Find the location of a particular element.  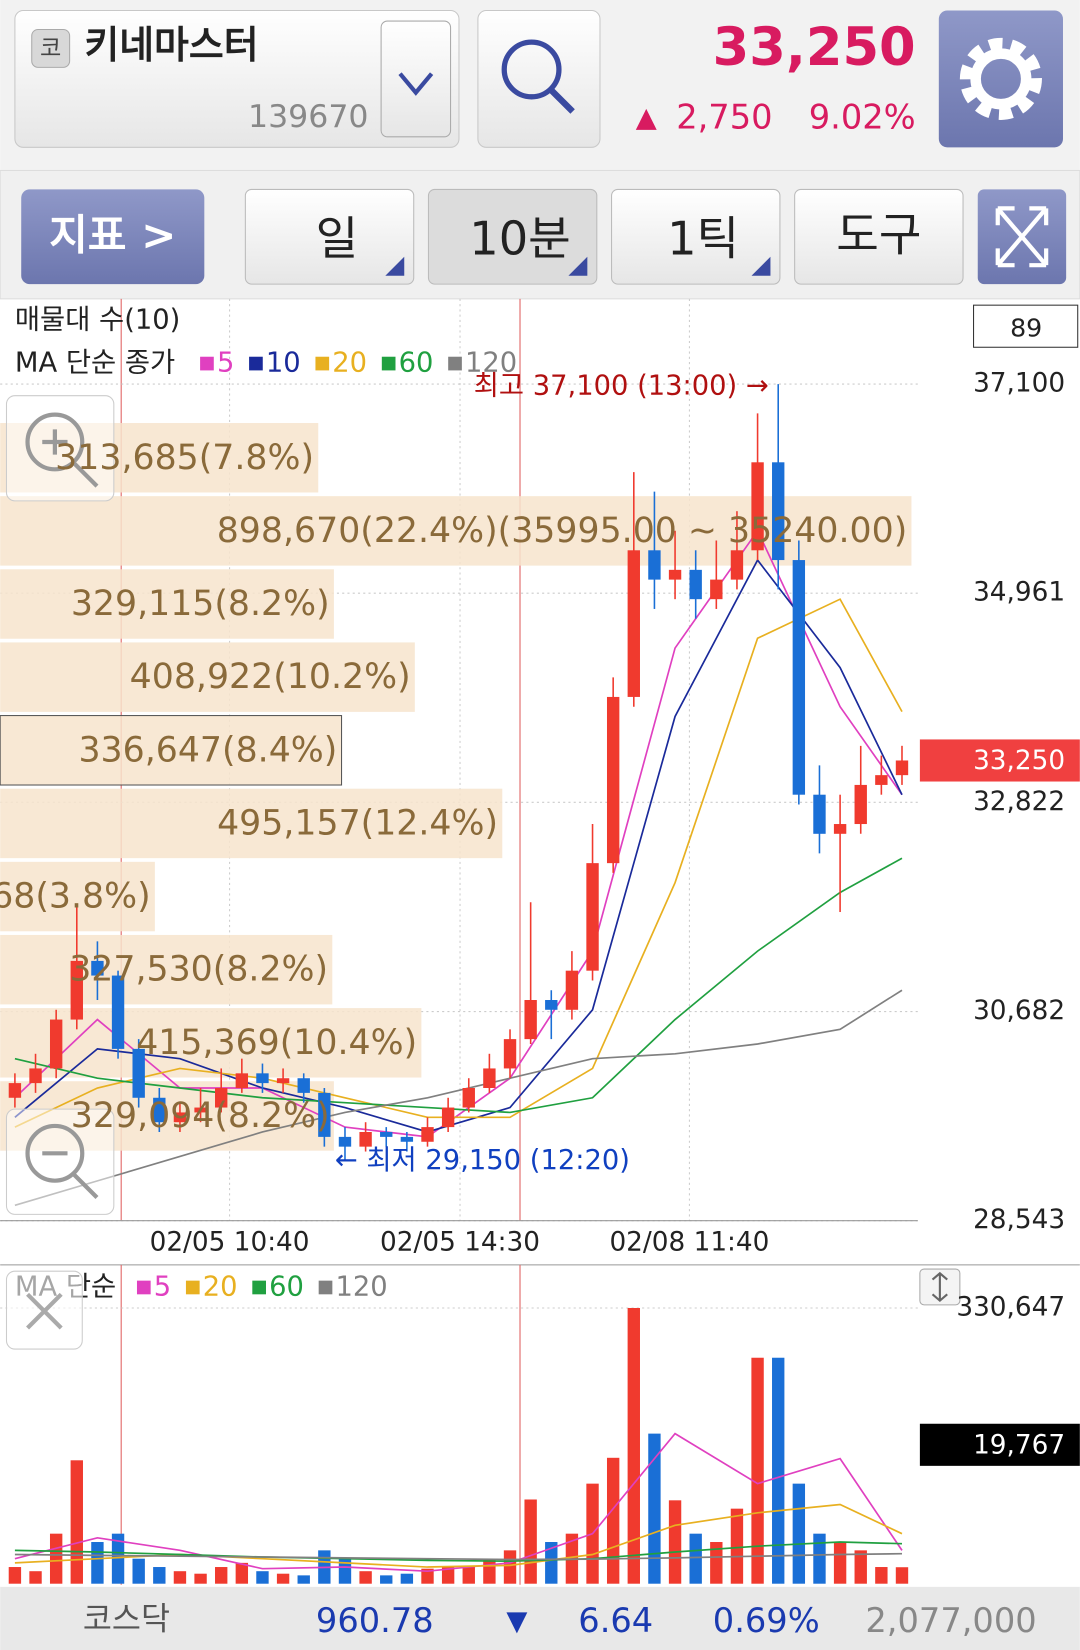

indicator-label: 지표 > is located at coordinates (112, 234).